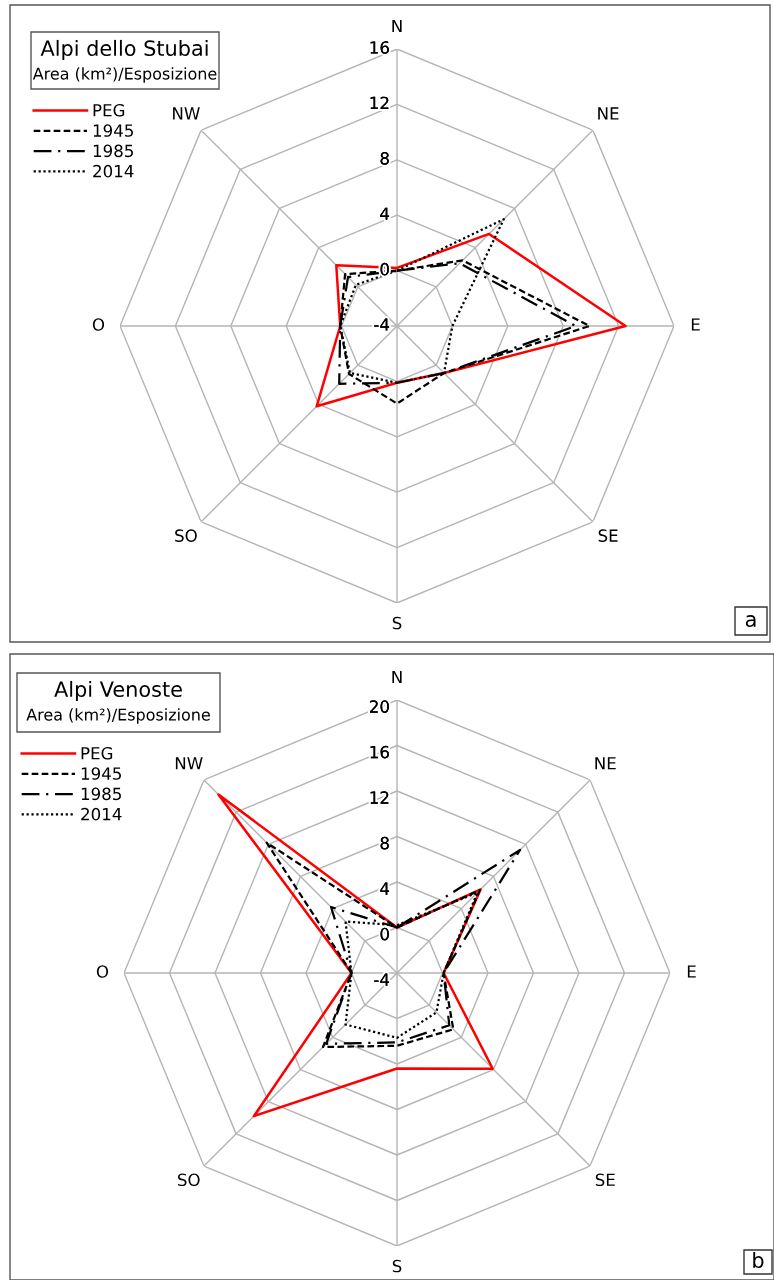  I want to click on chart-title: Alpi Venoste, so click(118, 691).